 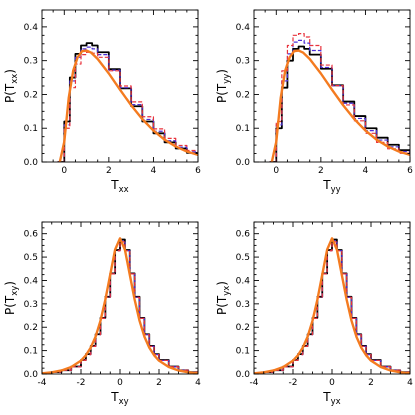 I want to click on y-axis-label: P(Tyx), so click(x=223, y=298).